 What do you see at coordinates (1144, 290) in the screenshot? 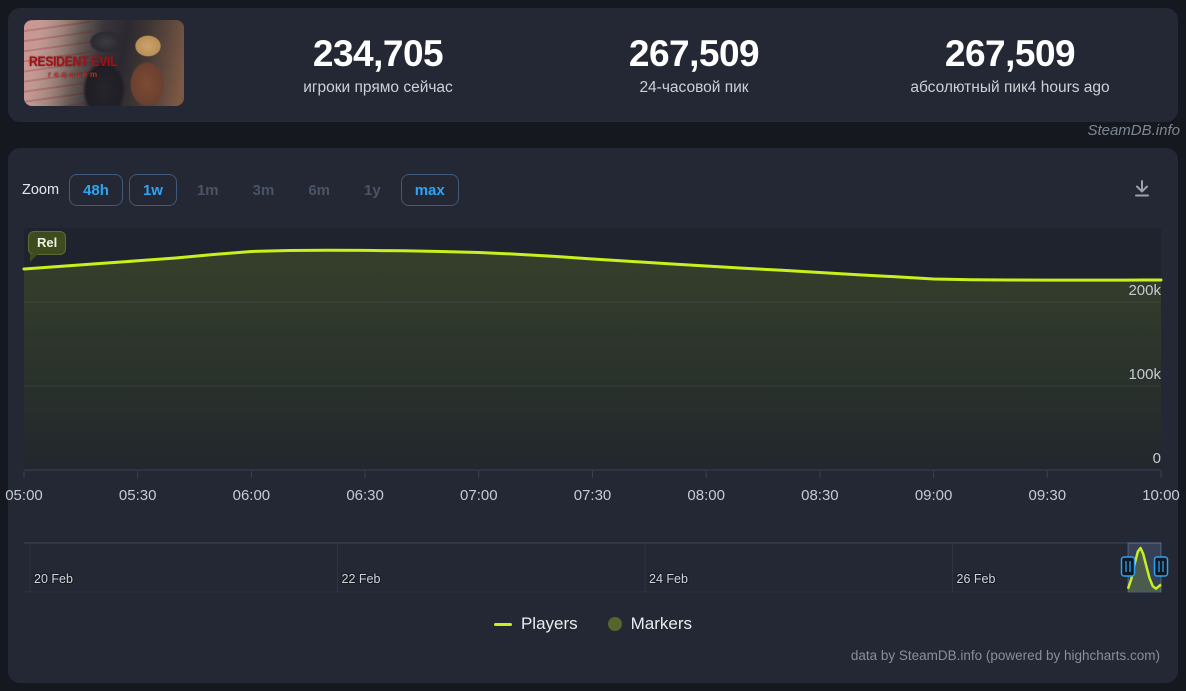
I see `y-axis-label: 200k` at bounding box center [1144, 290].